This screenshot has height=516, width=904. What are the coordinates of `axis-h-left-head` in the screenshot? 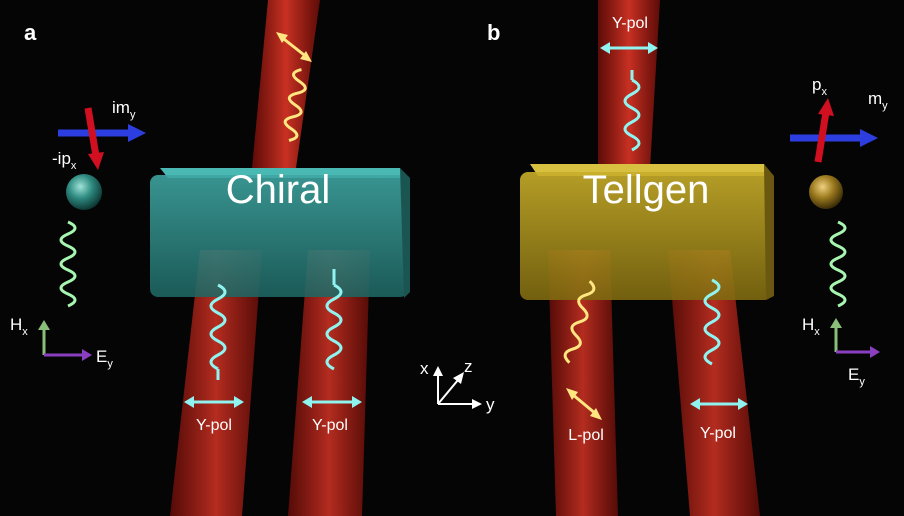 It's located at (44, 325).